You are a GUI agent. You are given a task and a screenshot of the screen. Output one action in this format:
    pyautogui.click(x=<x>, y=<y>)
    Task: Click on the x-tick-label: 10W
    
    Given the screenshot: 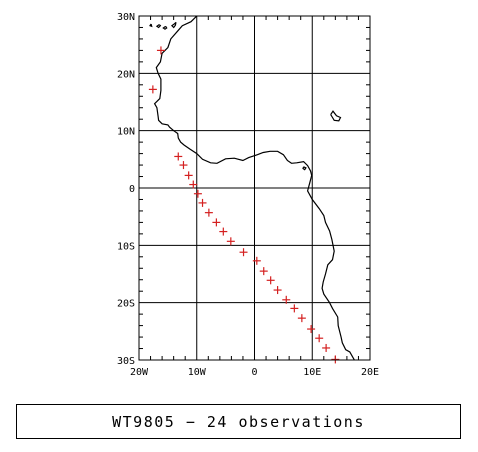 What is the action you would take?
    pyautogui.click(x=197, y=372)
    